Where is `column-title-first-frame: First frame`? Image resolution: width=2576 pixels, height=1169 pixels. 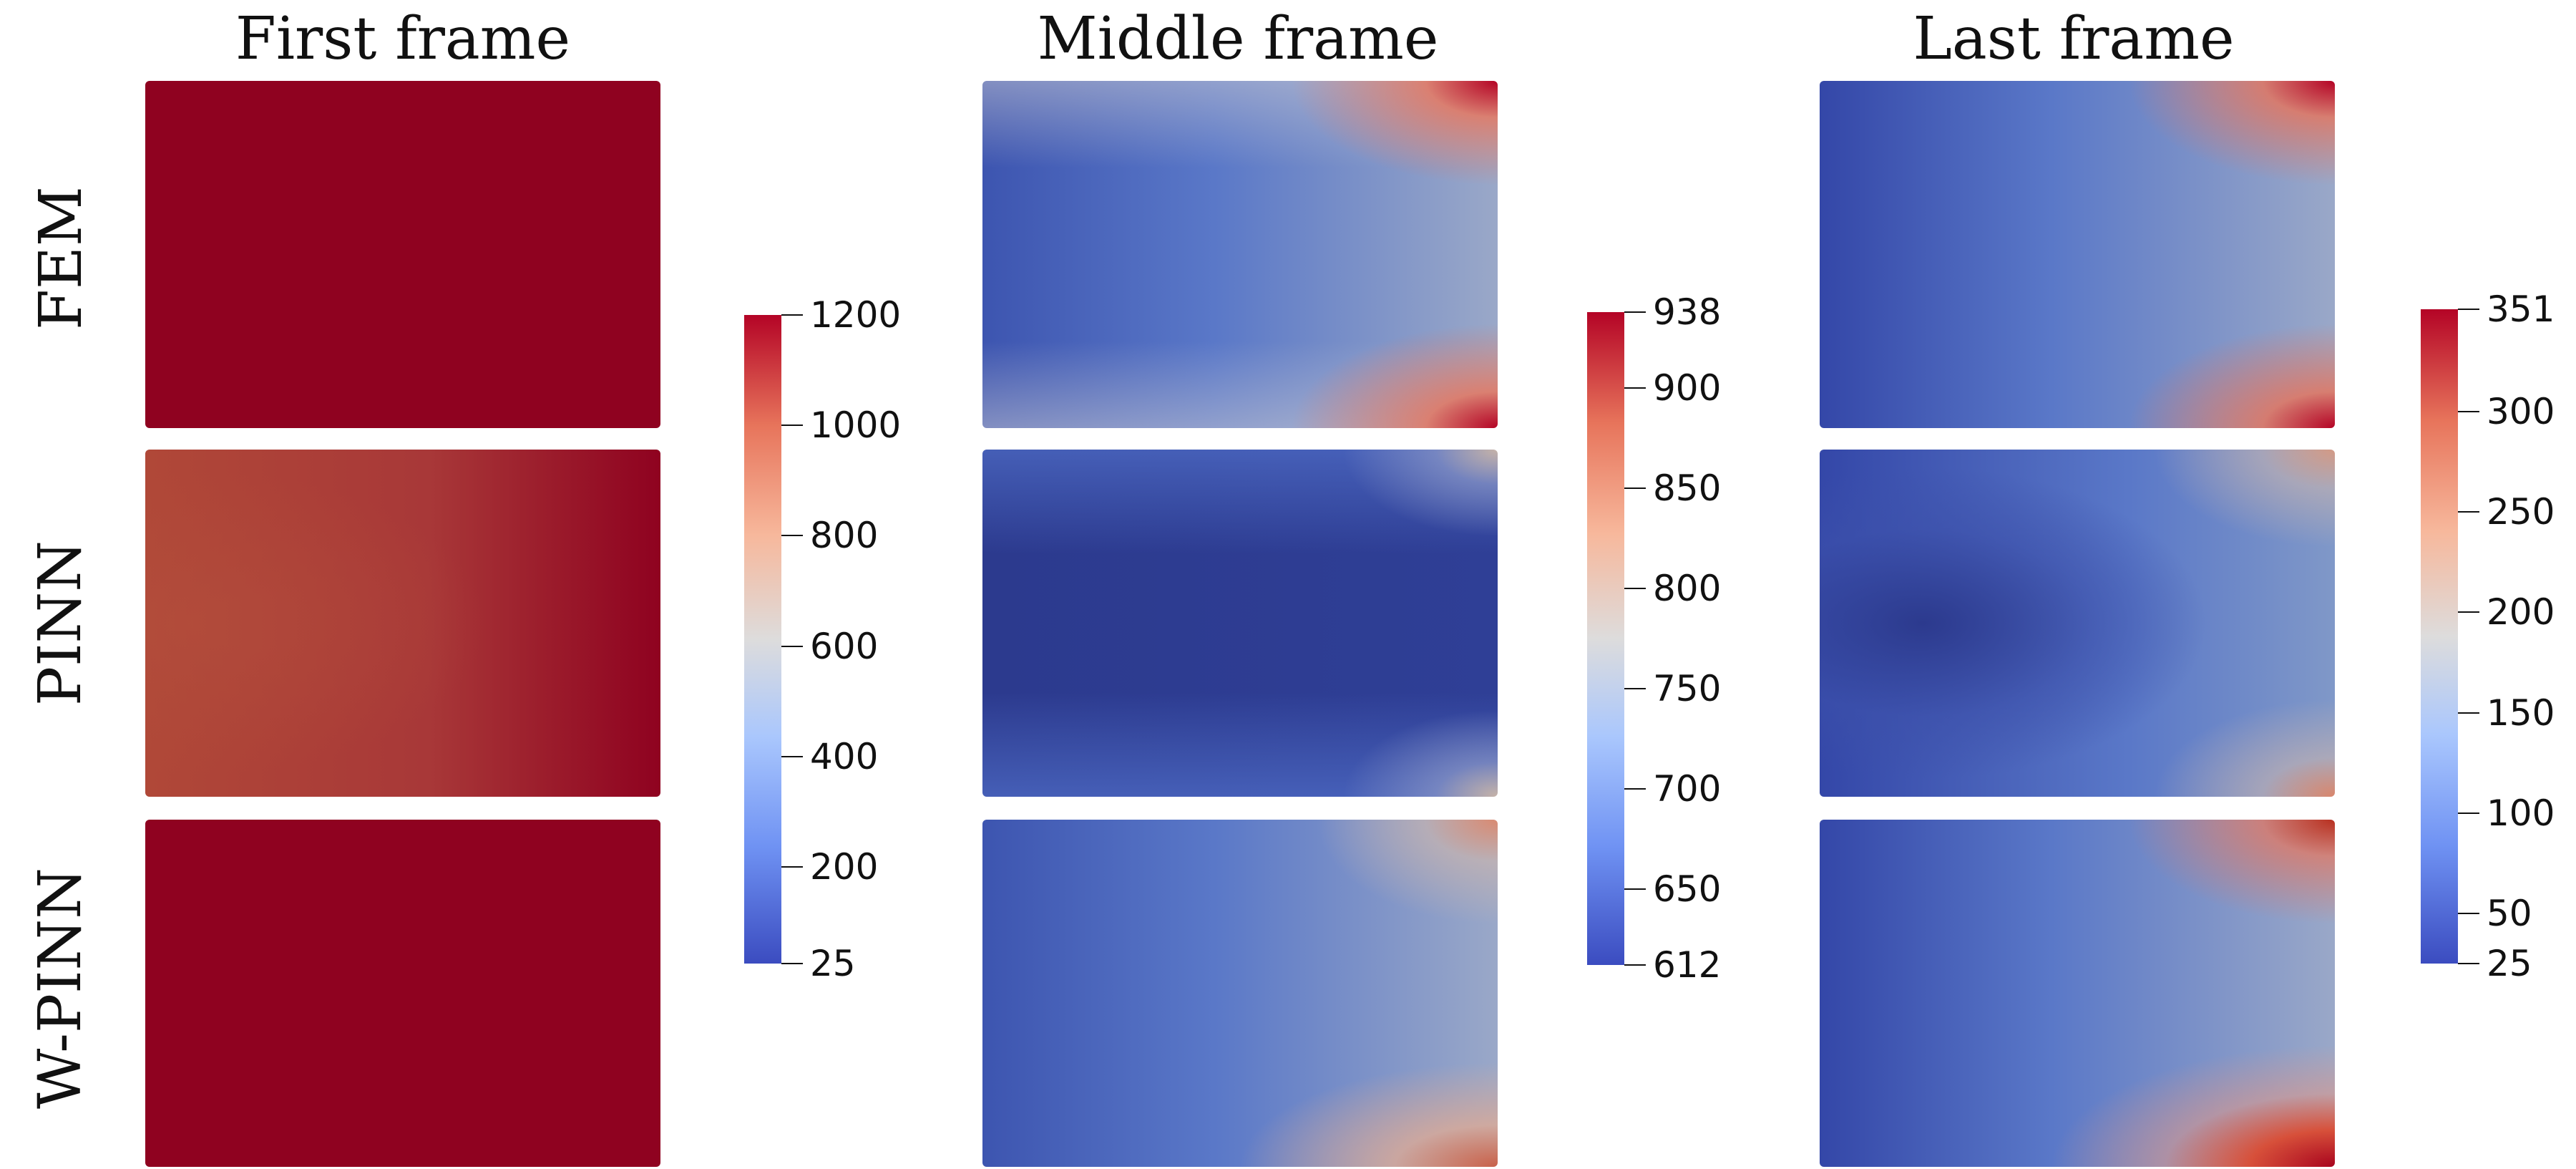 column-title-first-frame: First frame is located at coordinates (403, 39).